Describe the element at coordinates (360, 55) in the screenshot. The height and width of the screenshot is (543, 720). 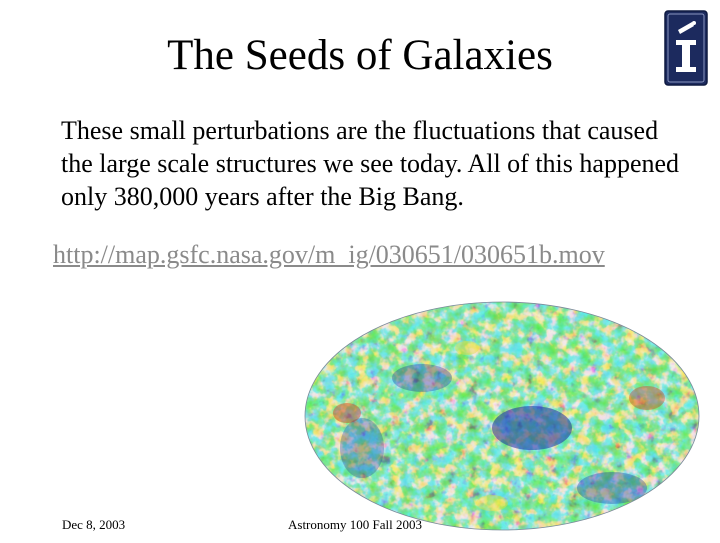
I see `slide-title: The Seeds of Galaxies` at that location.